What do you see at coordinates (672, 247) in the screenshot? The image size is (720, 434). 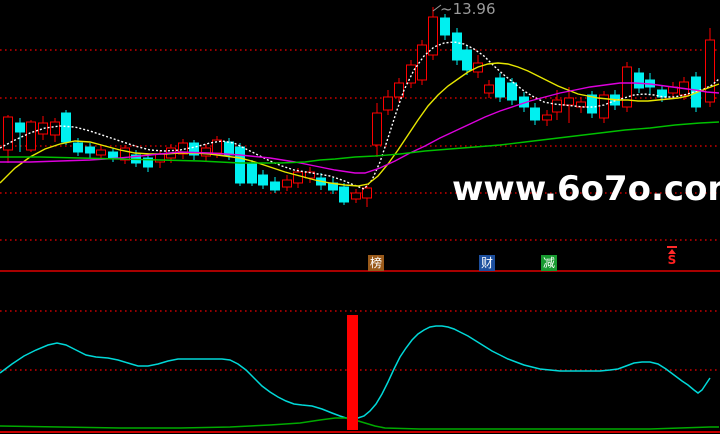 I see `signal-dash-icon` at bounding box center [672, 247].